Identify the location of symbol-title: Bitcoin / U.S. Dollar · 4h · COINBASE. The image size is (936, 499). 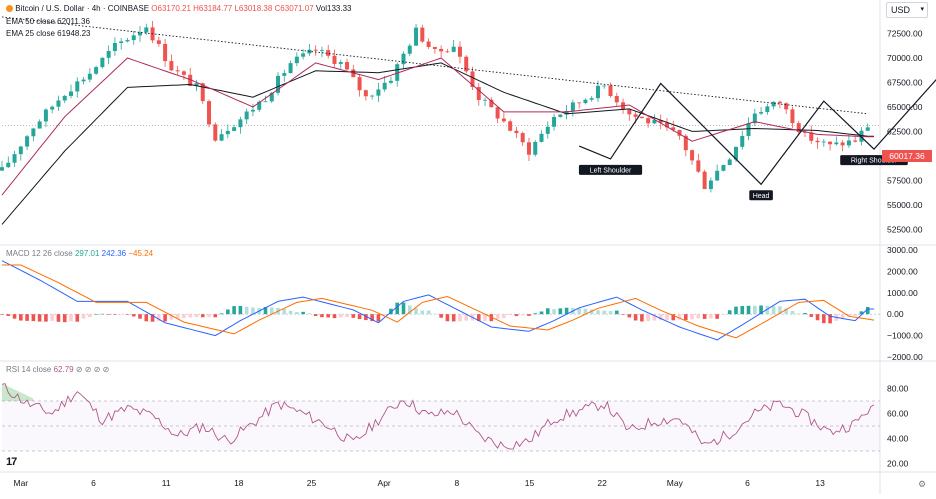
(82, 8).